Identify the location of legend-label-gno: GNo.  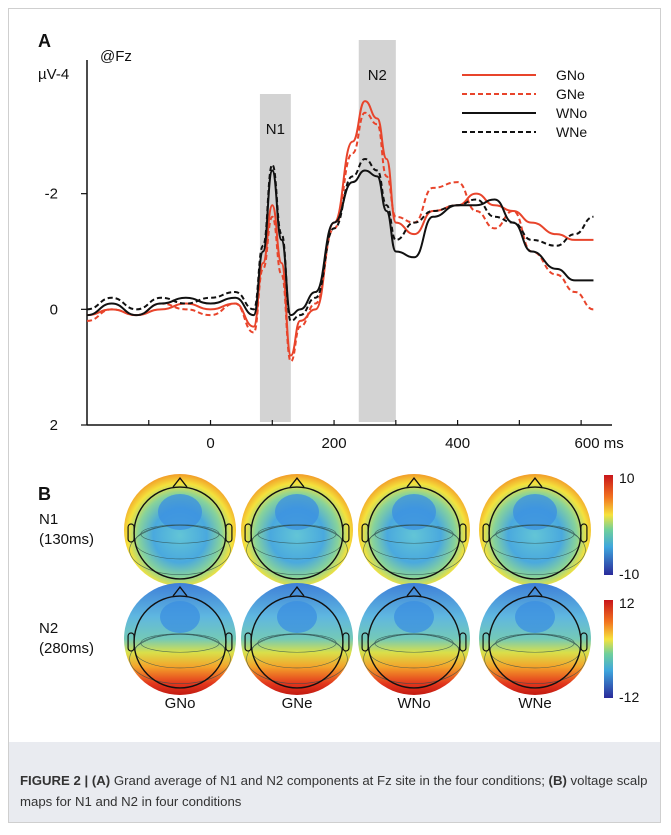
(570, 75).